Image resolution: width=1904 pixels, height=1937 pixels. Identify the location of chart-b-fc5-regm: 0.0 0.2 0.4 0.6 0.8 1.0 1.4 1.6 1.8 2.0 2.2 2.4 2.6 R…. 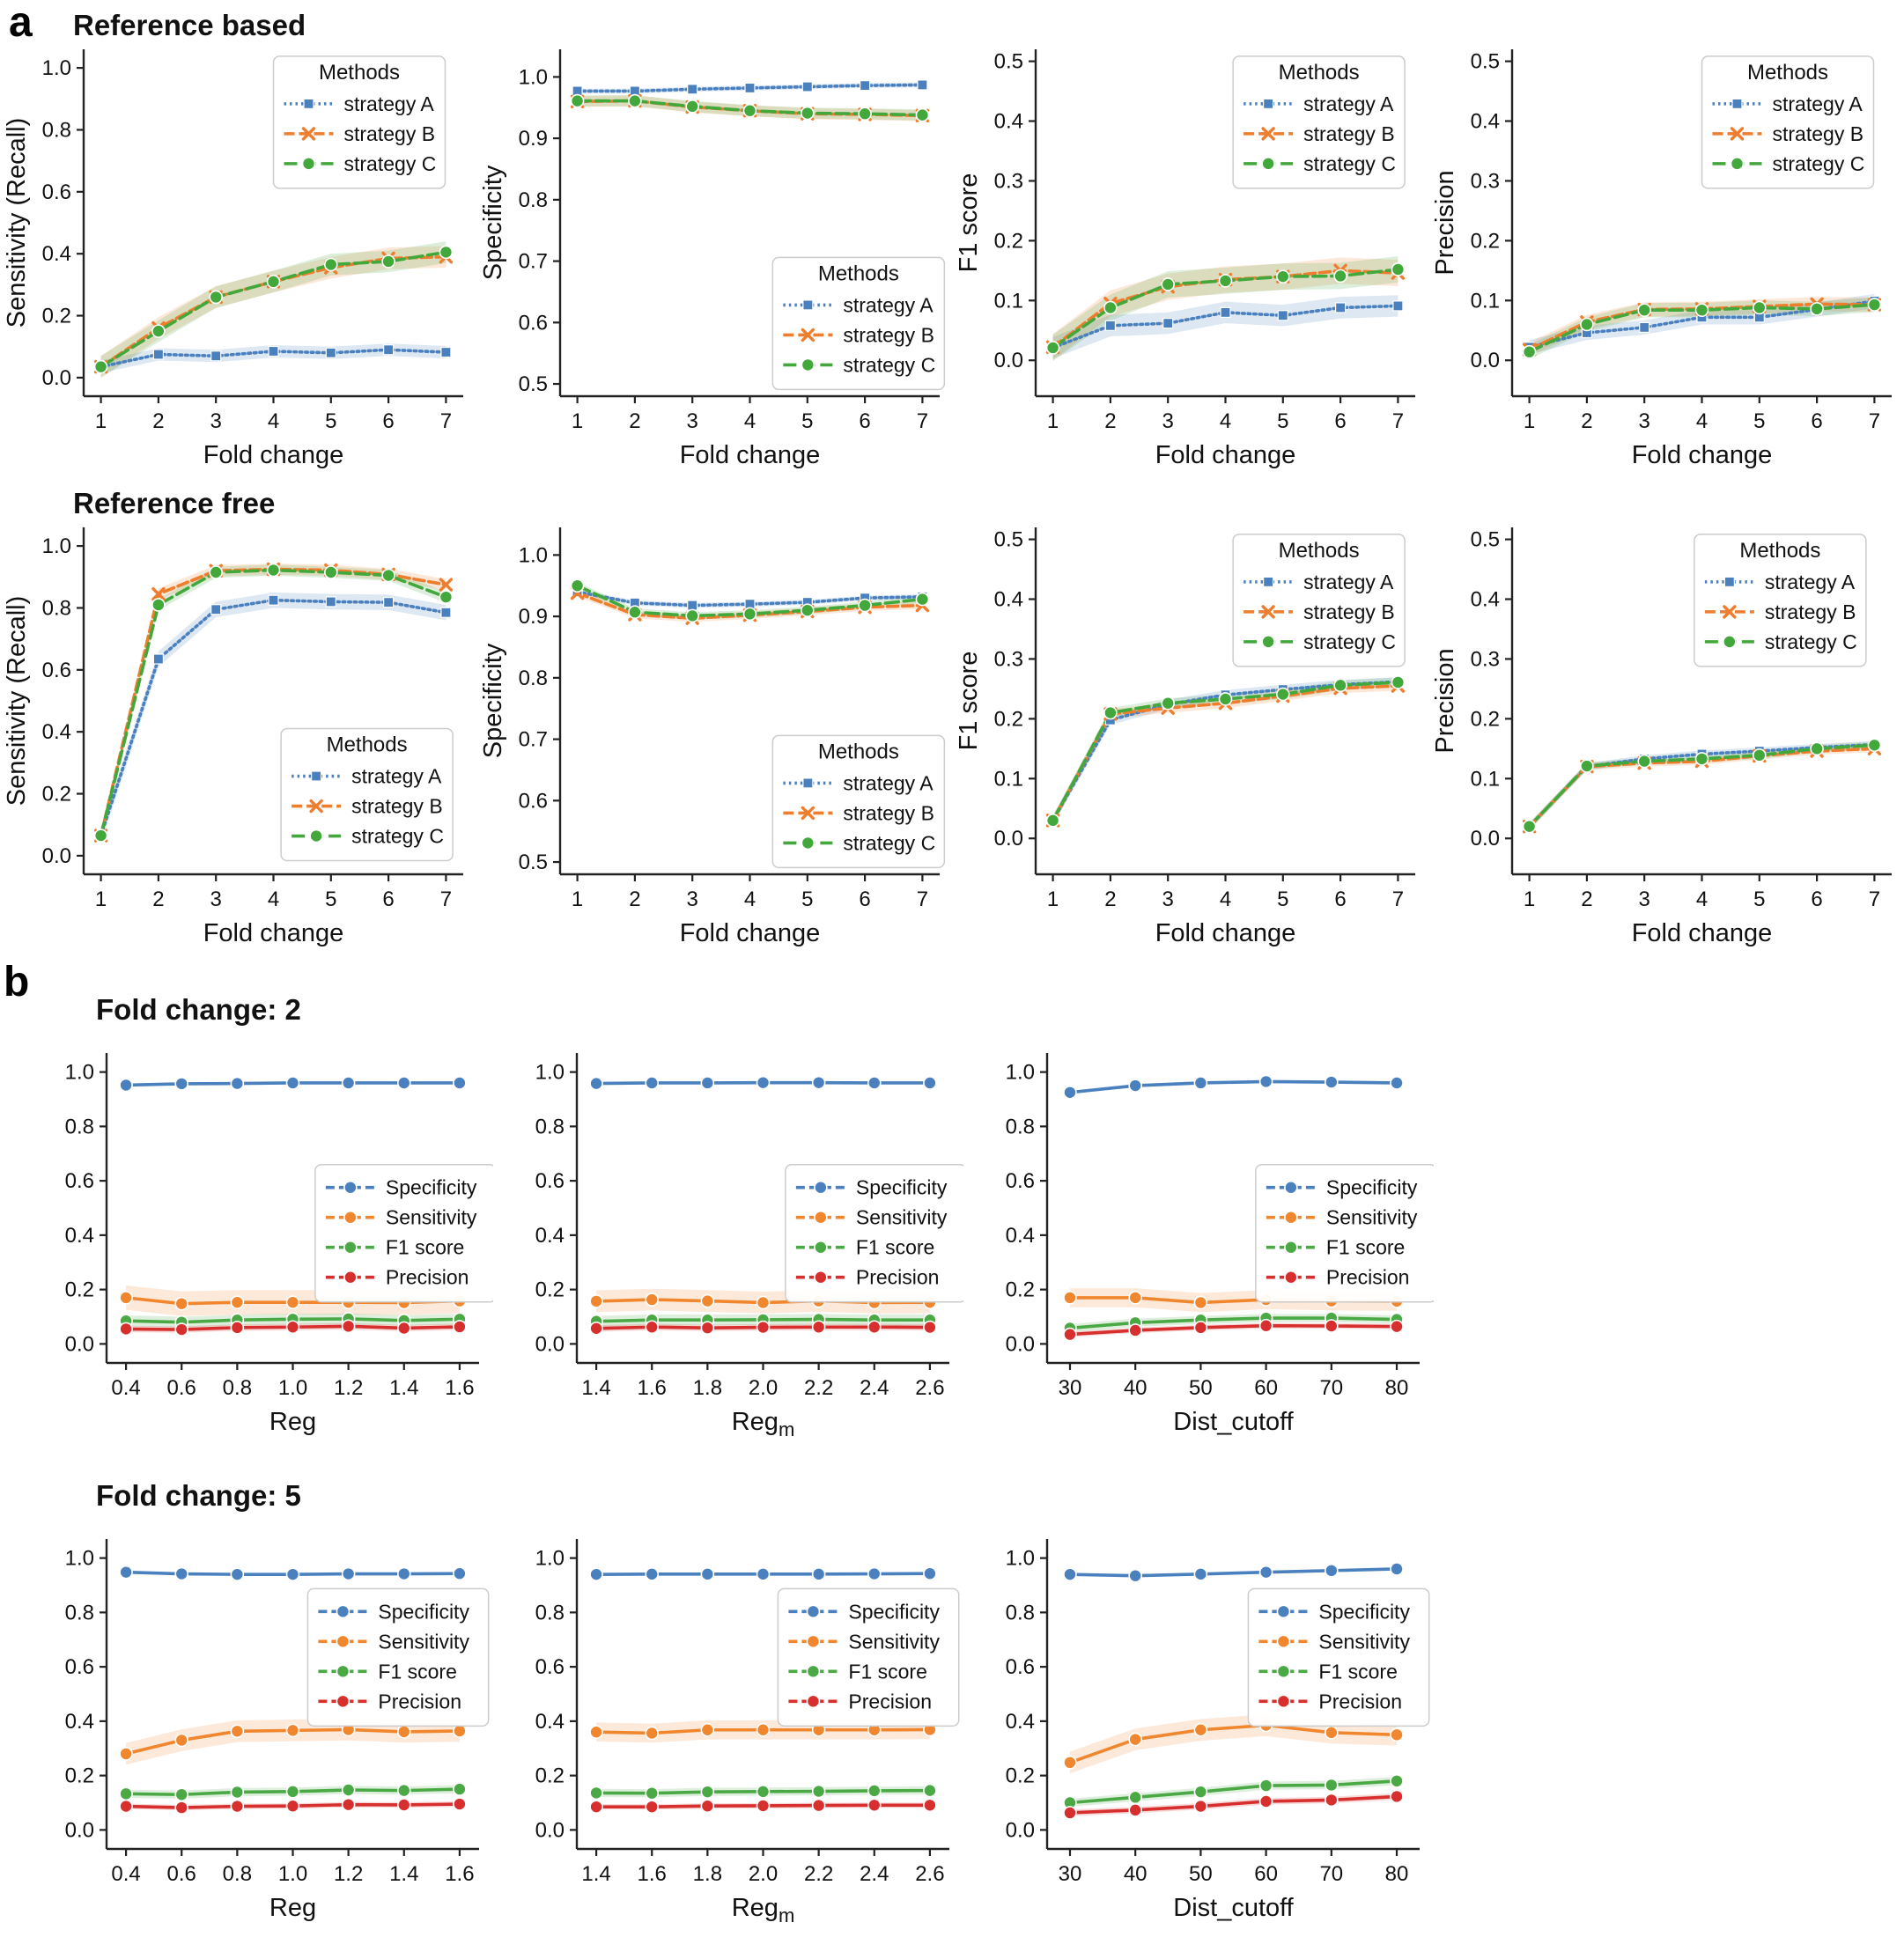
(728, 1703).